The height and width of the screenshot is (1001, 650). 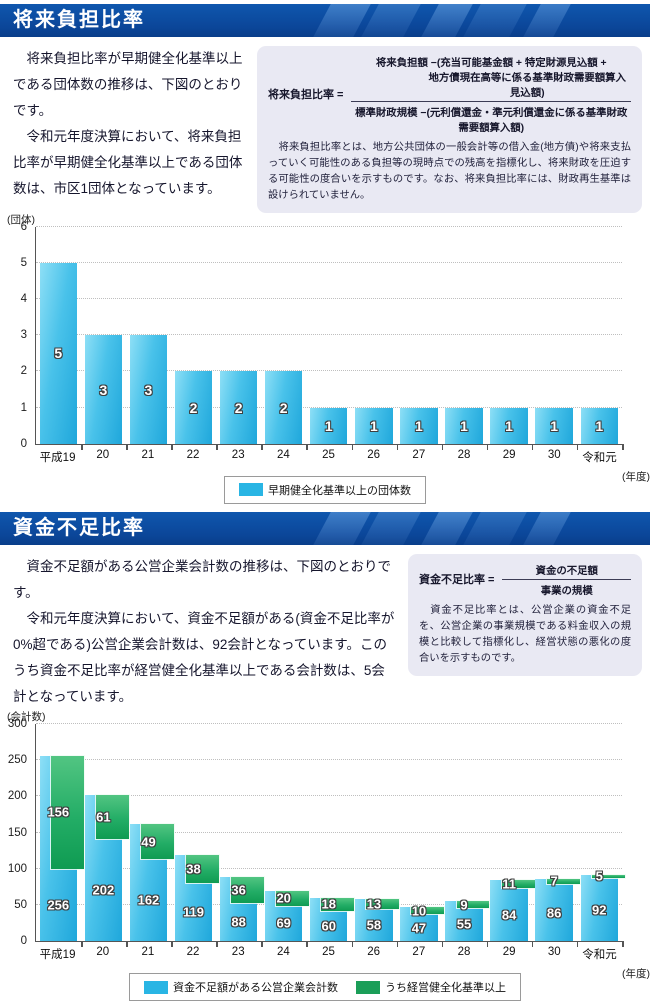 I want to click on bar-value-label: 60, so click(x=328, y=926).